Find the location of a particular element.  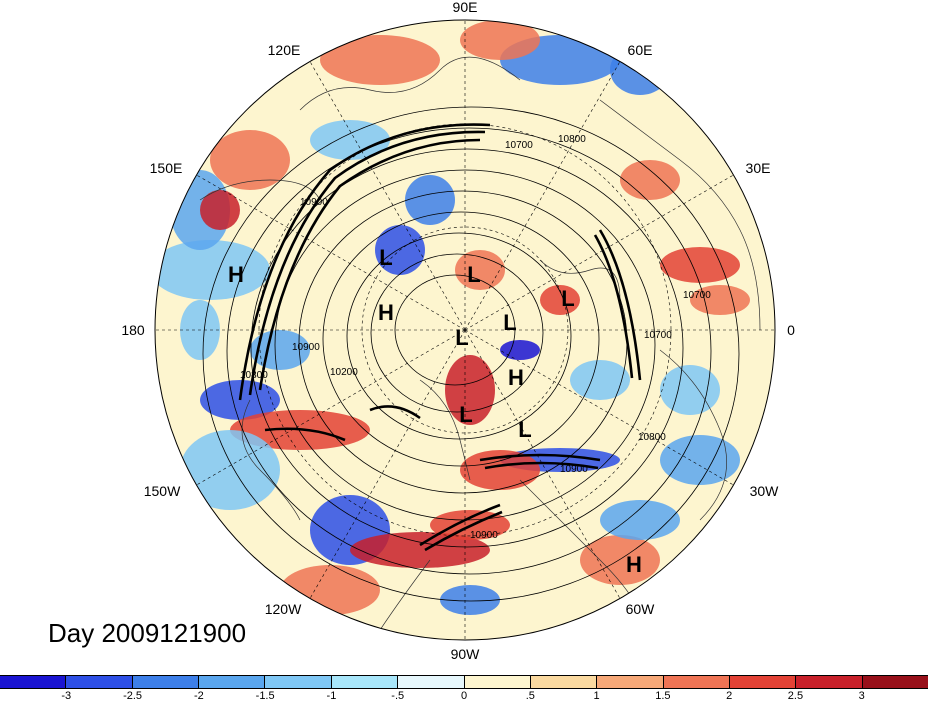

longitude-label: 0 is located at coordinates (791, 330).